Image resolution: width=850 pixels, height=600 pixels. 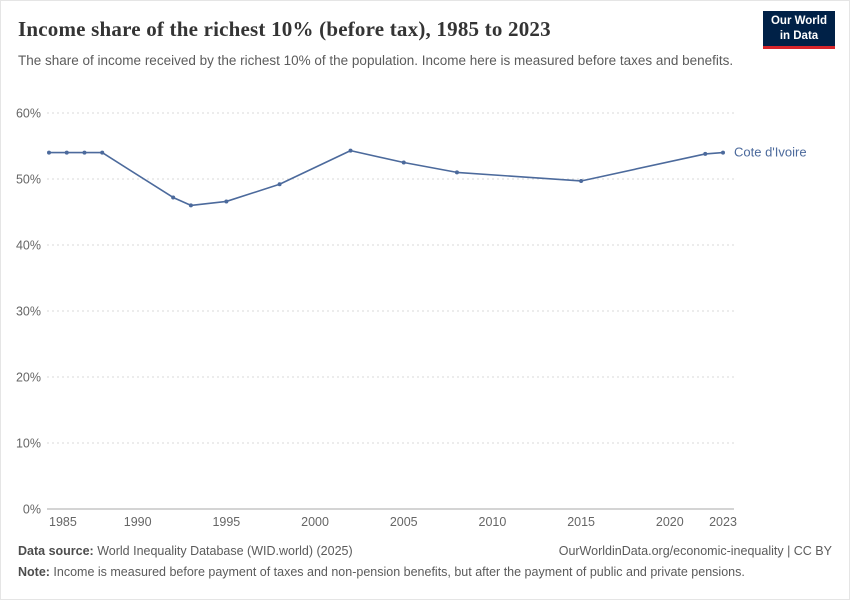 What do you see at coordinates (723, 522) in the screenshot?
I see `x-tick-label: 2023` at bounding box center [723, 522].